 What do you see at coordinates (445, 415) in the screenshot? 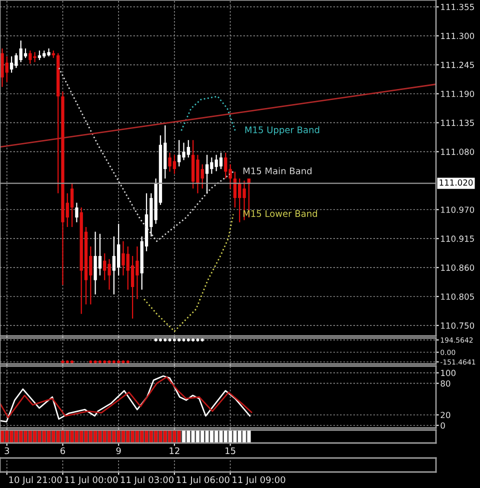
I see `y-tick-label: 20` at bounding box center [445, 415].